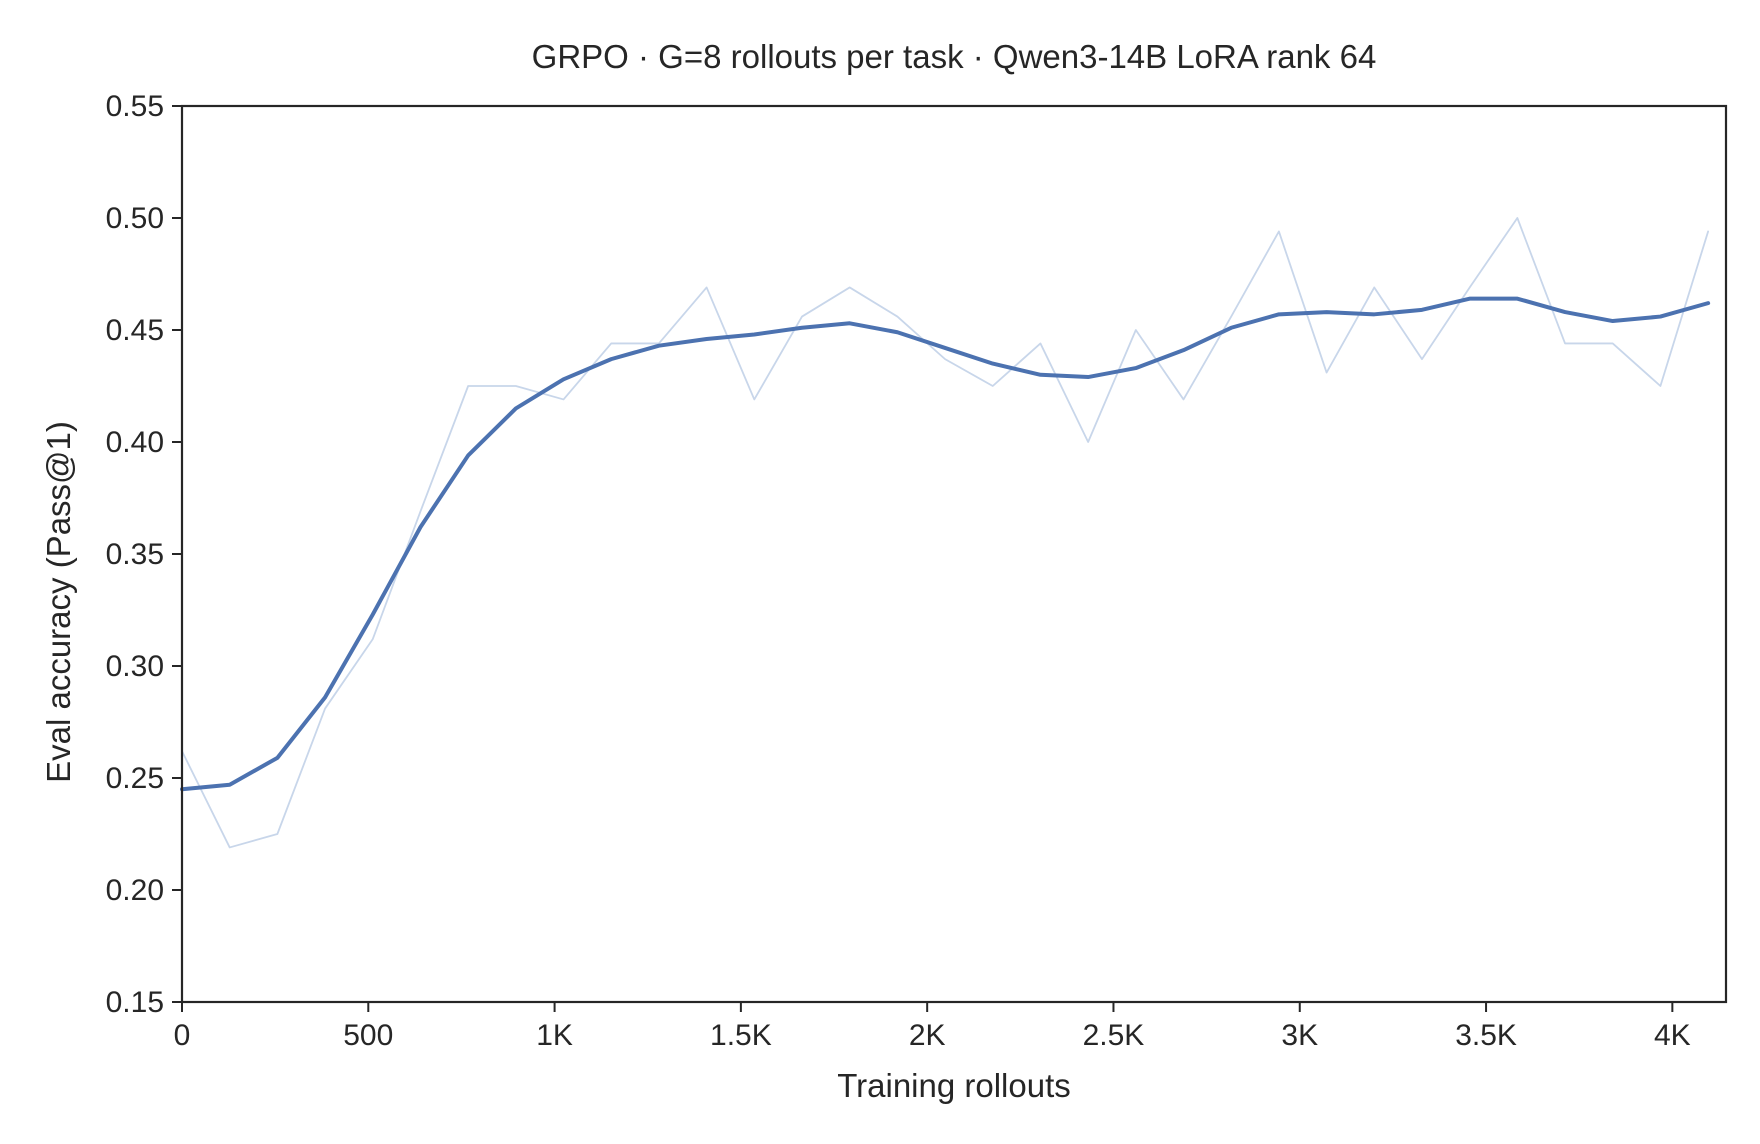 This screenshot has width=1760, height=1144. I want to click on y-tick-label: 0.20, so click(135, 890).